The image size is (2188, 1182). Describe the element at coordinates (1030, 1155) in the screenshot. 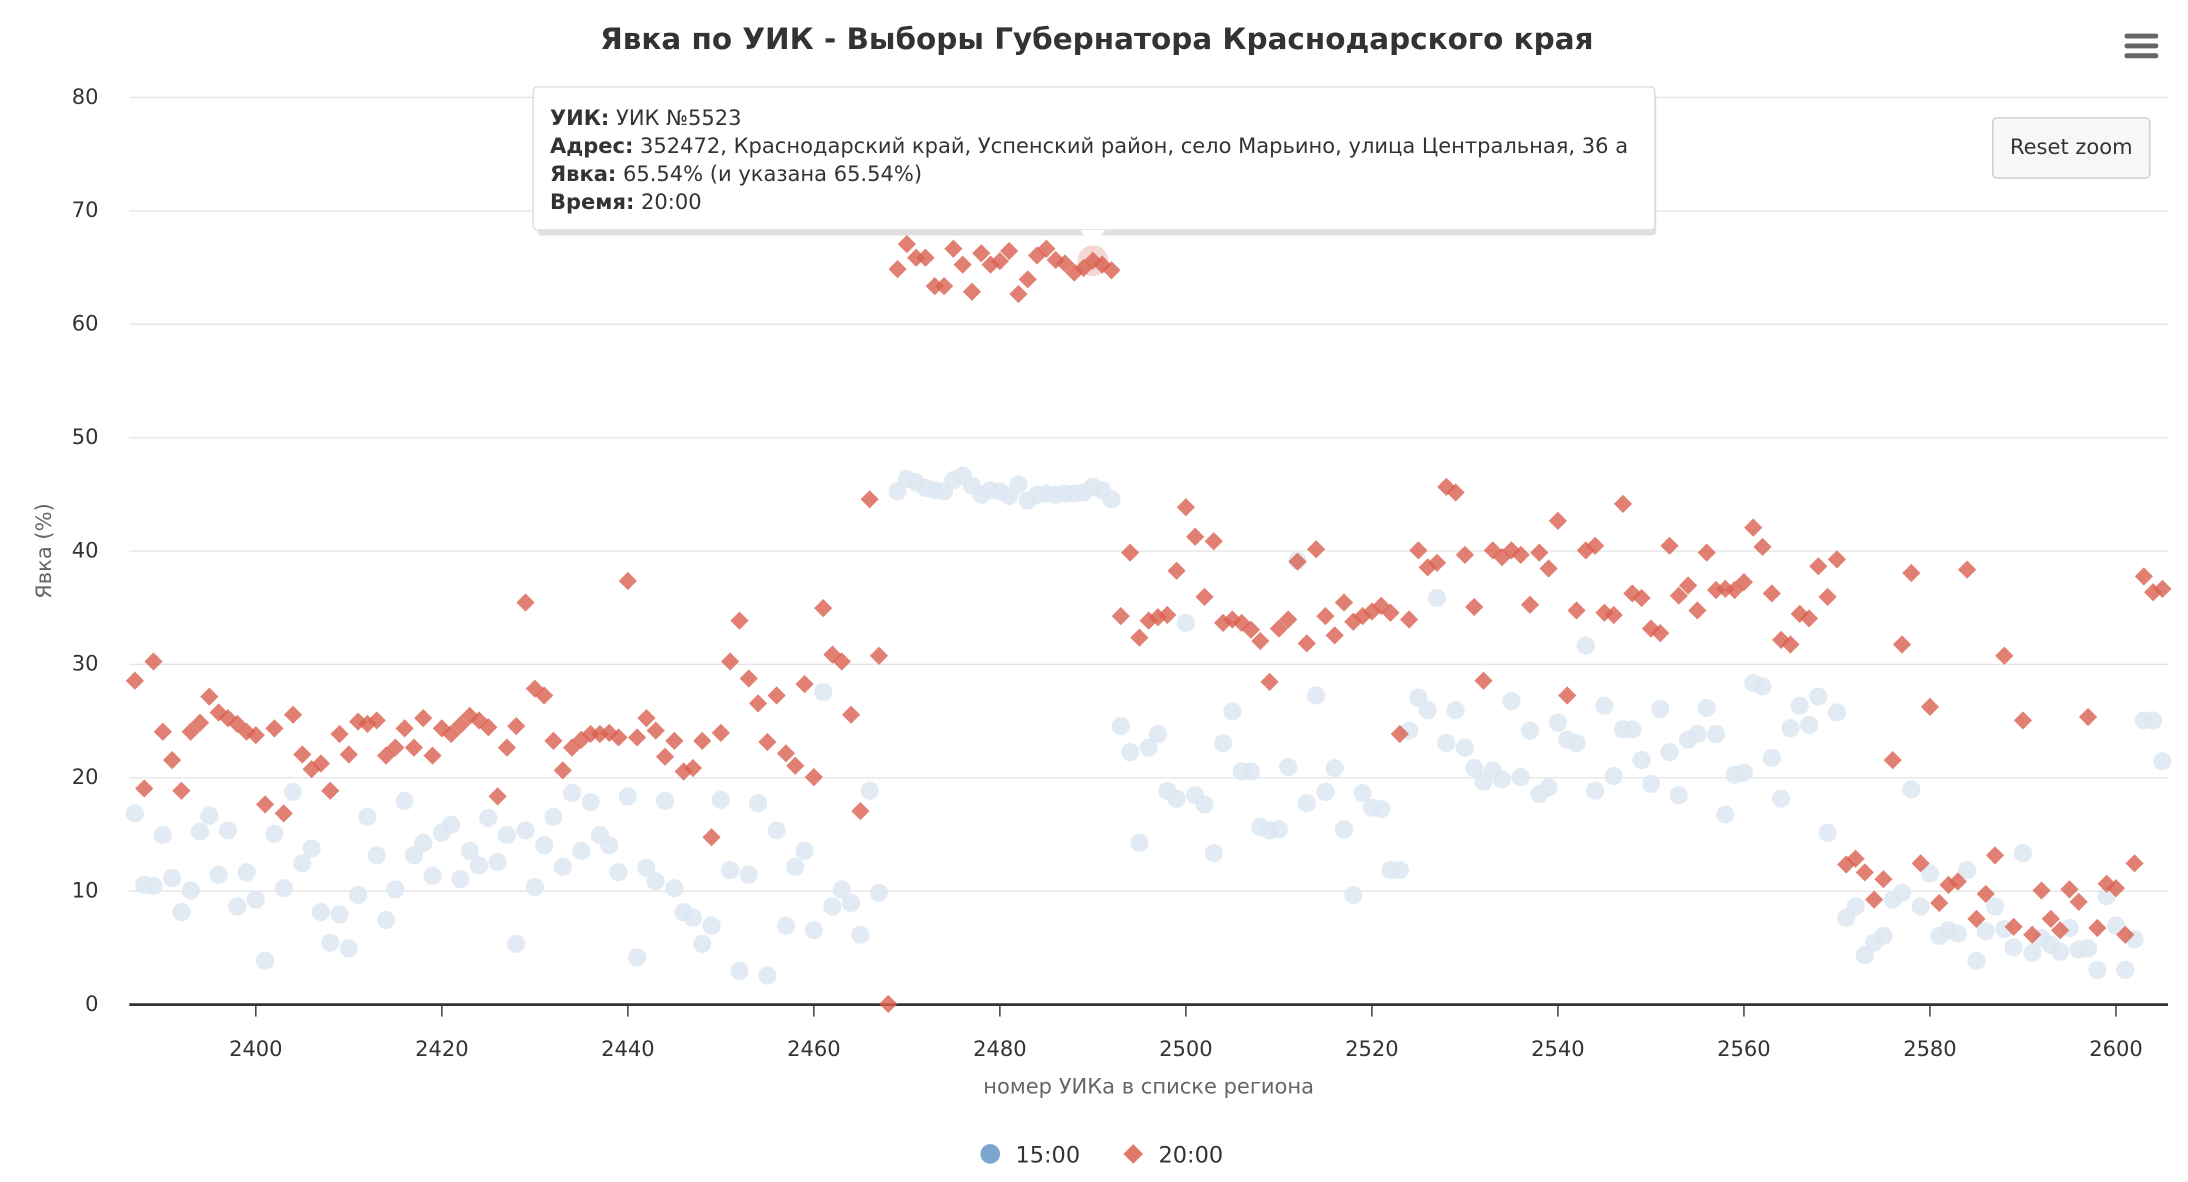

I see `legend-item-15: 15:00` at that location.